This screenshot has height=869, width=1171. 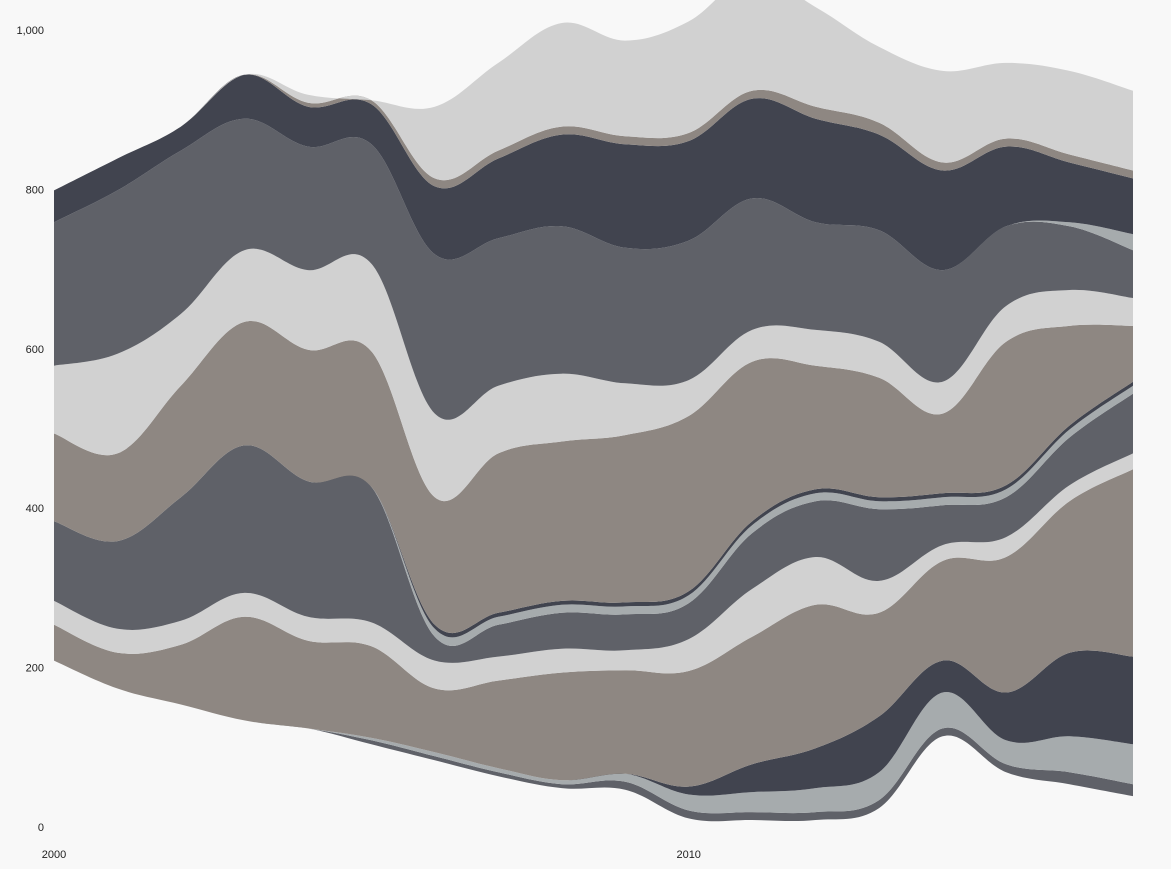 What do you see at coordinates (41, 828) in the screenshot?
I see `y-tick-label: 0` at bounding box center [41, 828].